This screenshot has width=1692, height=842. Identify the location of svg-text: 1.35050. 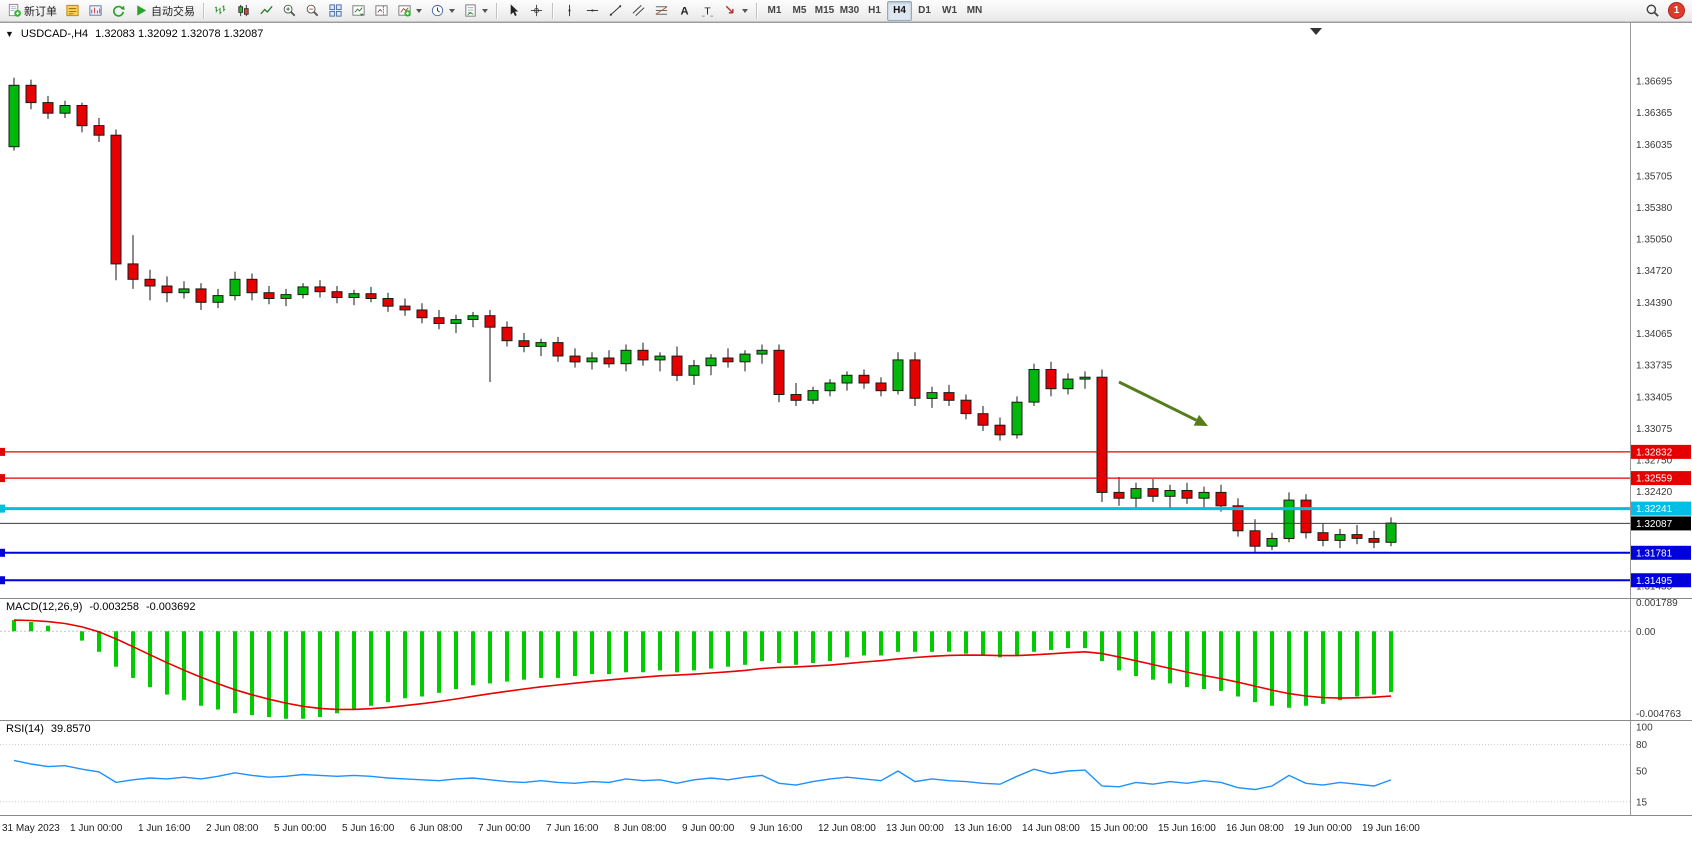
(1654, 239).